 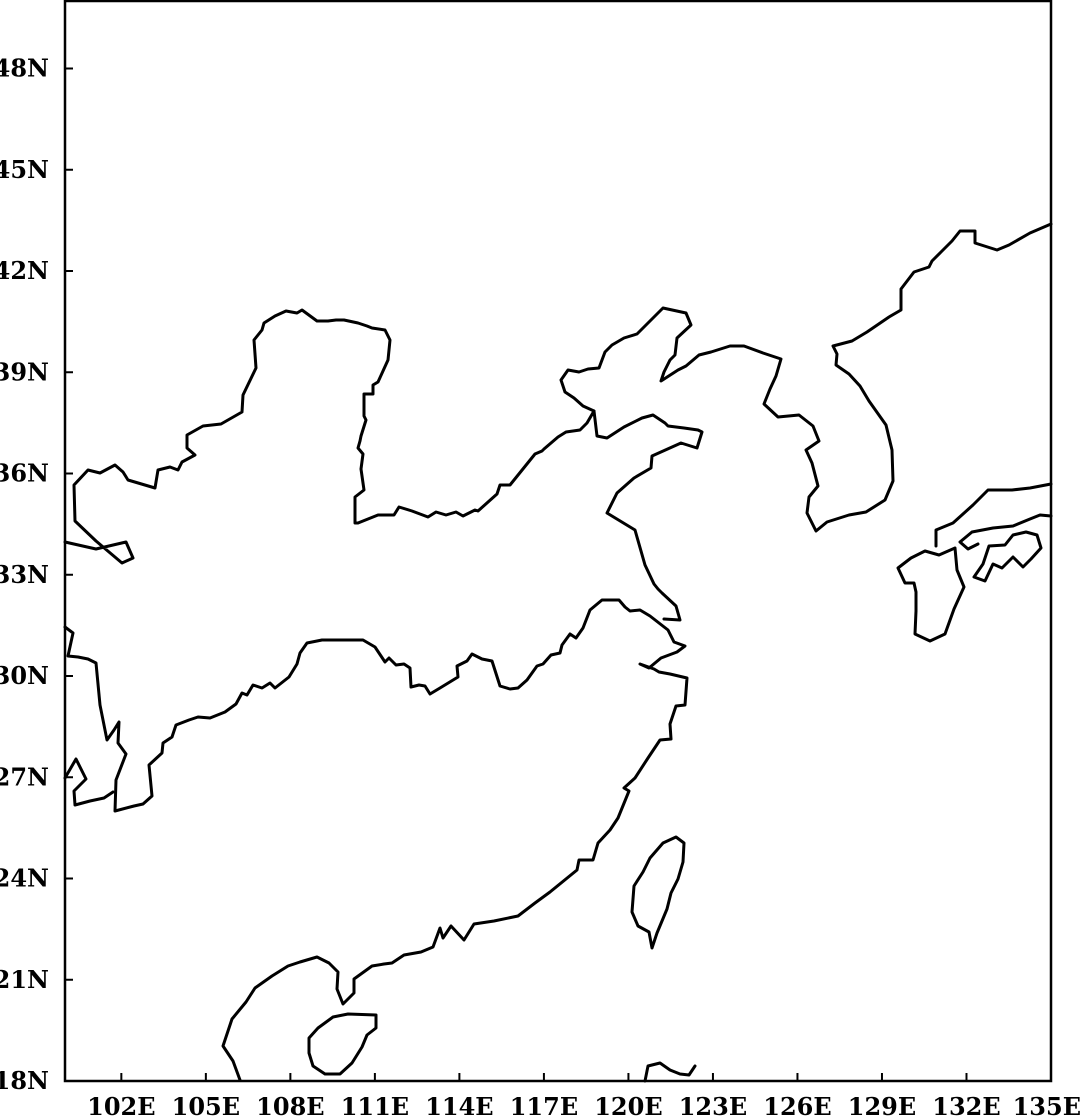 What do you see at coordinates (342, 1044) in the screenshot?
I see `hainan-island` at bounding box center [342, 1044].